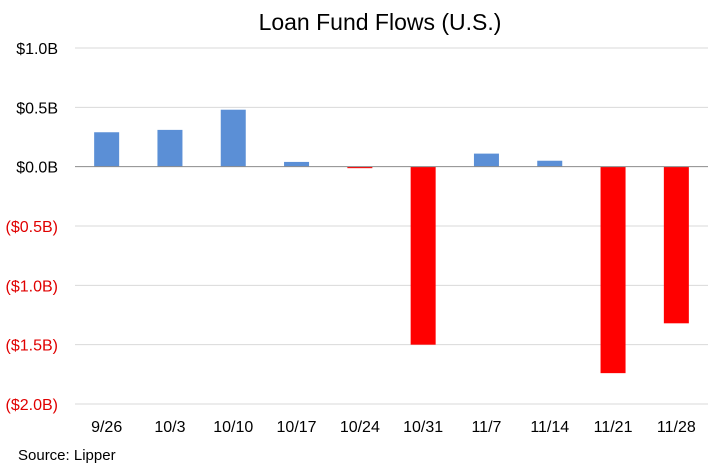 The height and width of the screenshot is (472, 713). Describe the element at coordinates (32, 405) in the screenshot. I see `y-tick-label: ($2.0B)` at that location.